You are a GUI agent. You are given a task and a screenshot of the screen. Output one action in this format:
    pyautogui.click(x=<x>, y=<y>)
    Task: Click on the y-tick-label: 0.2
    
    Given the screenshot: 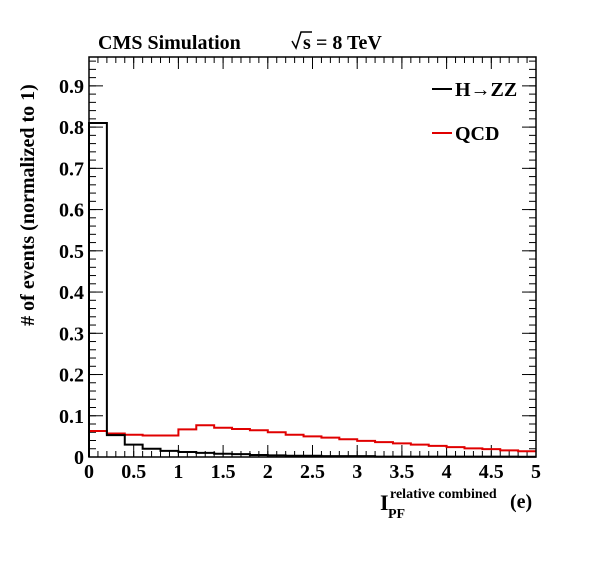 What is the action you would take?
    pyautogui.click(x=71, y=376)
    